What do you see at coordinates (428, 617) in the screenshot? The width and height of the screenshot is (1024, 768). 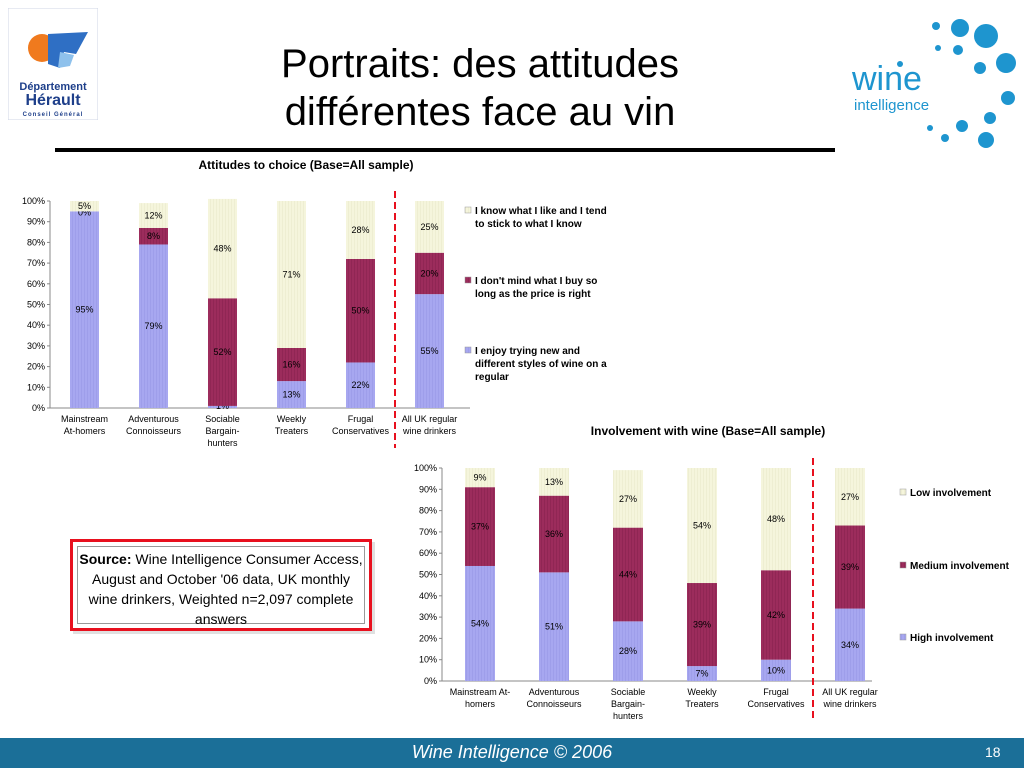 I see `y-tick-label: 30%` at bounding box center [428, 617].